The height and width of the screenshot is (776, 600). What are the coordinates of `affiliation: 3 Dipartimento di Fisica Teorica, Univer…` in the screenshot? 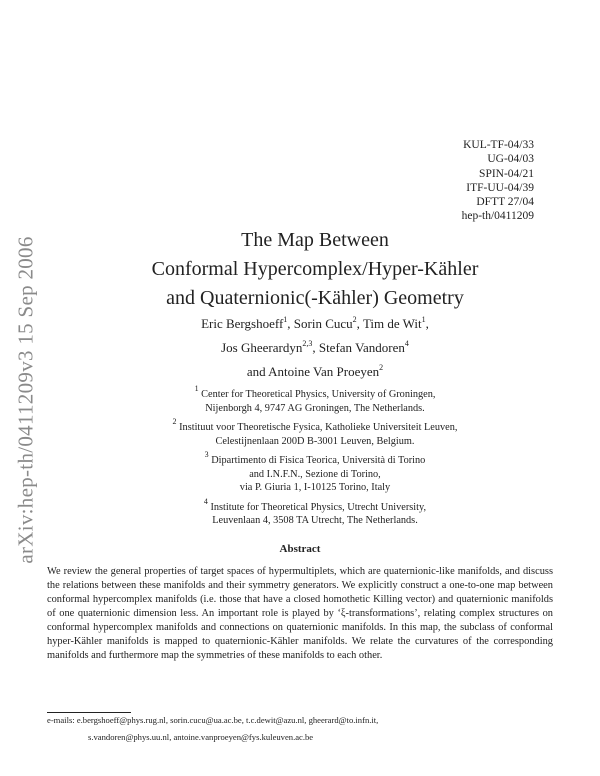 It's located at (300, 473).